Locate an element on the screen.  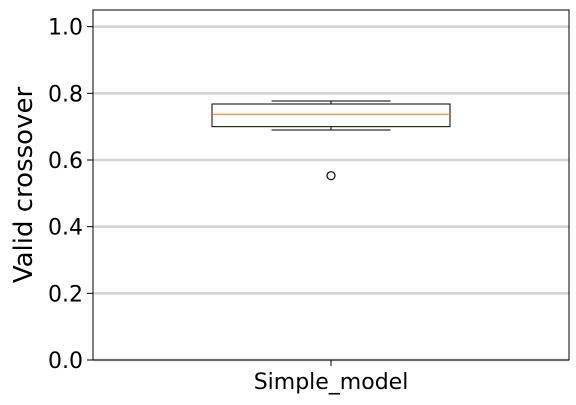
y-tick-label: 0.4 is located at coordinates (65, 228).